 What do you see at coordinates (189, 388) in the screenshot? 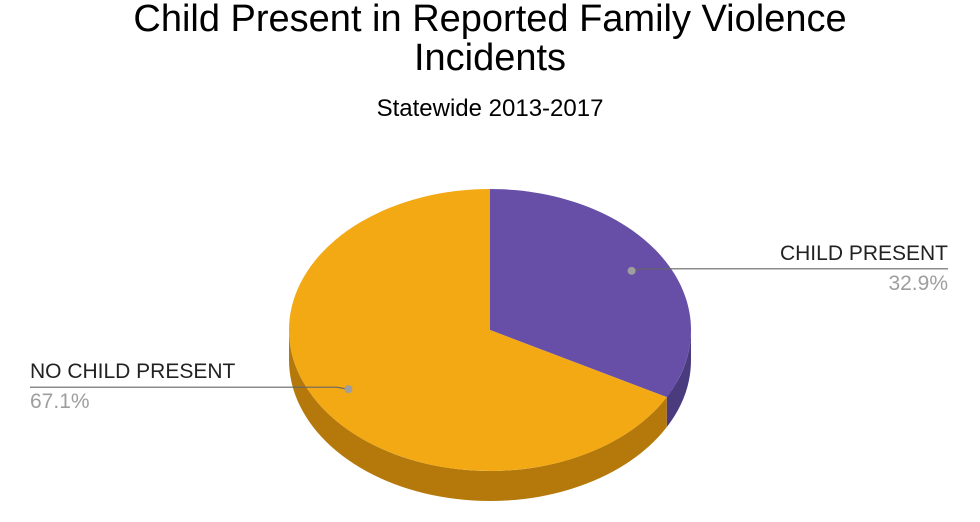
I see `leader-line-no-child-present` at bounding box center [189, 388].